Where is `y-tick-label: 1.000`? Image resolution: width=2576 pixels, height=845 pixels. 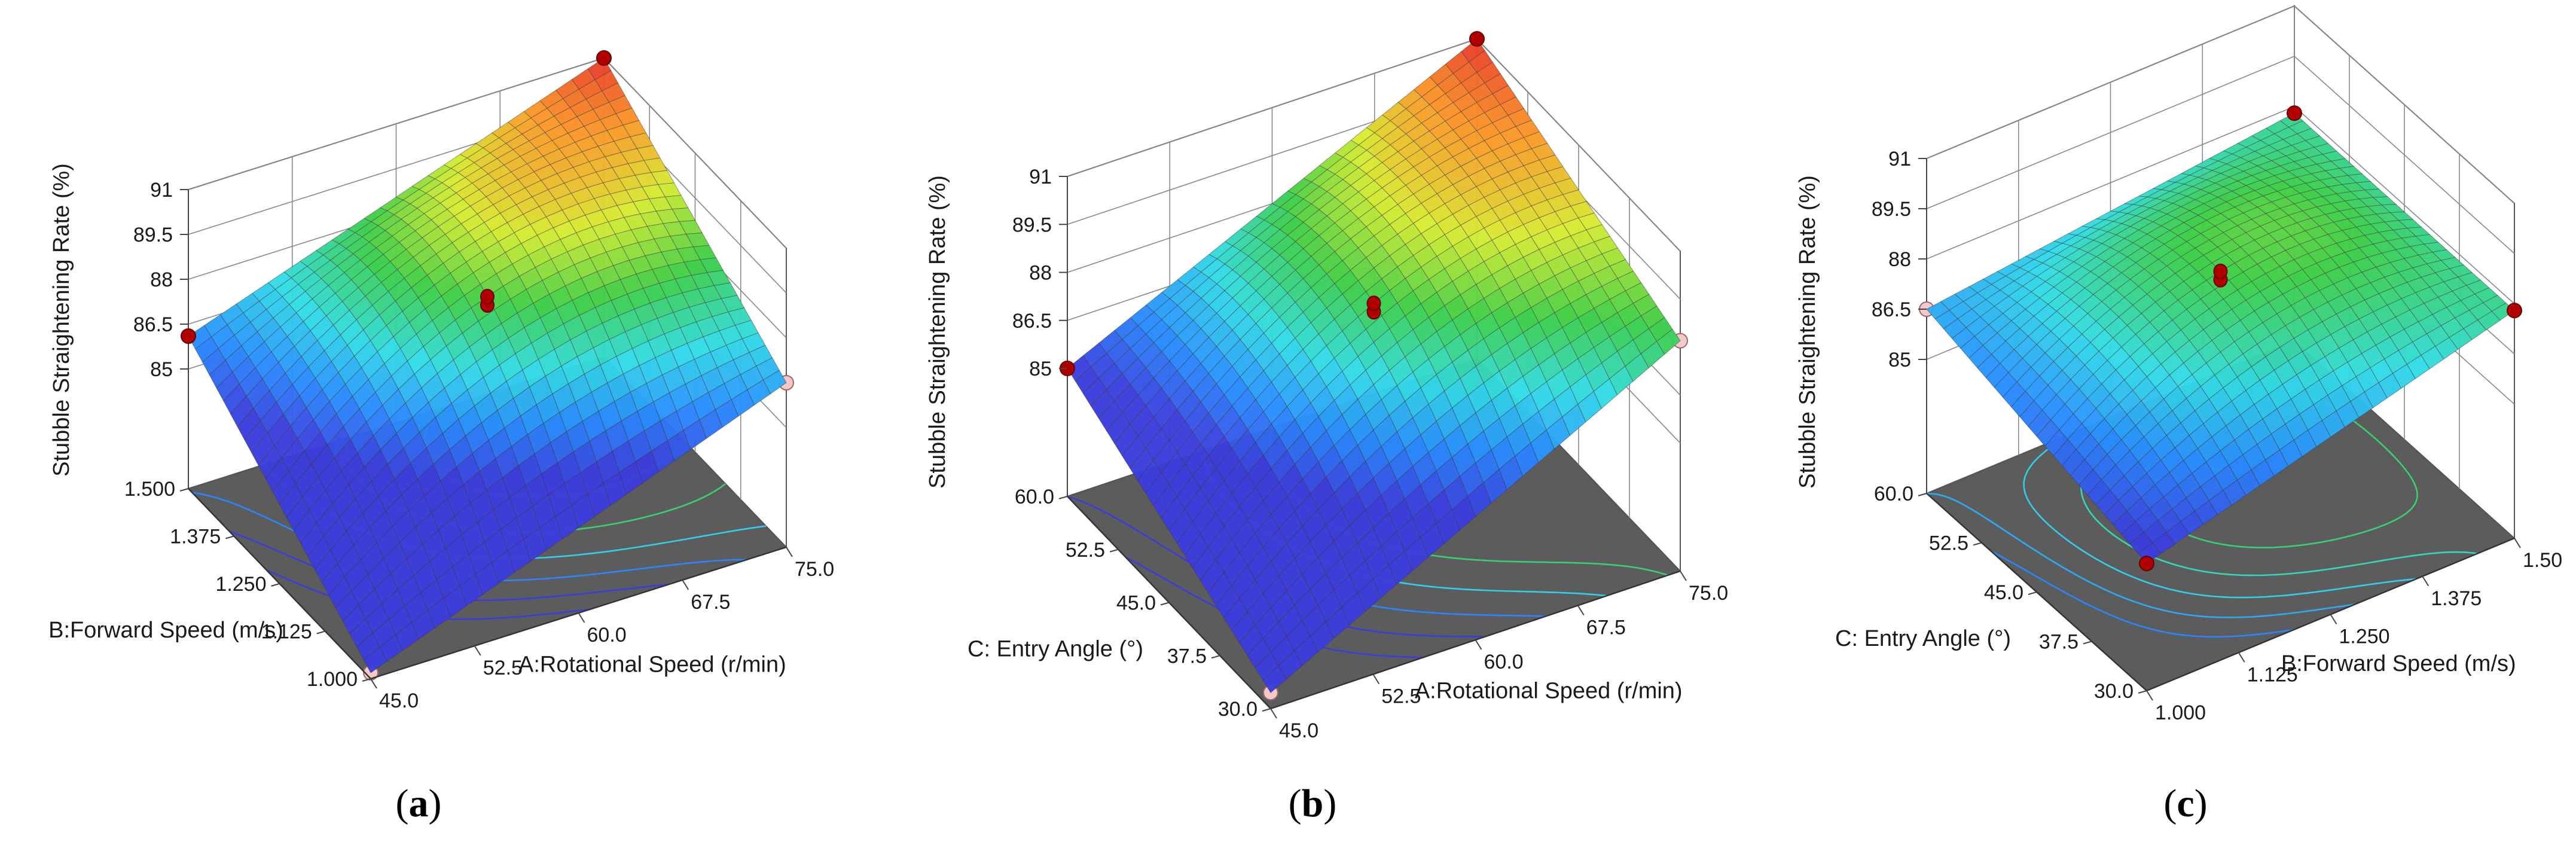 y-tick-label: 1.000 is located at coordinates (332, 680).